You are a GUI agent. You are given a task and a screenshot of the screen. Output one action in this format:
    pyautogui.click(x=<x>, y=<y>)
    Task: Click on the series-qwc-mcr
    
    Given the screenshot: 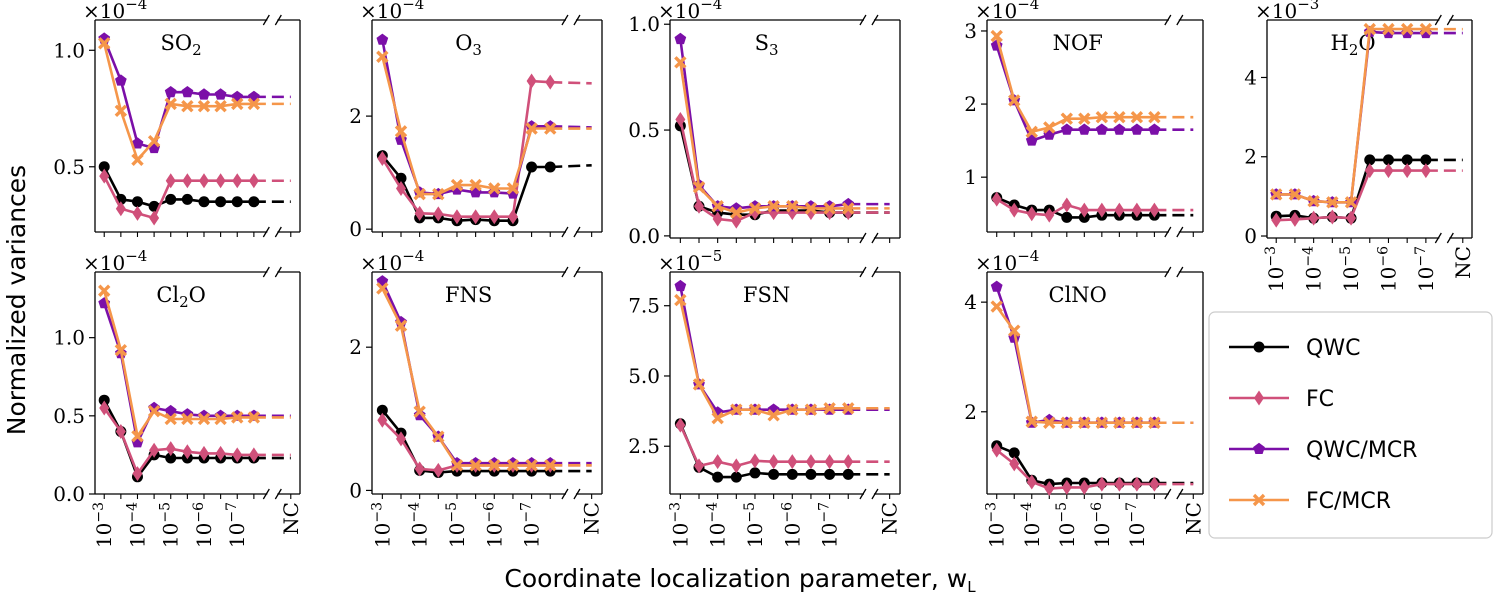 What is the action you would take?
    pyautogui.click(x=1092, y=92)
    